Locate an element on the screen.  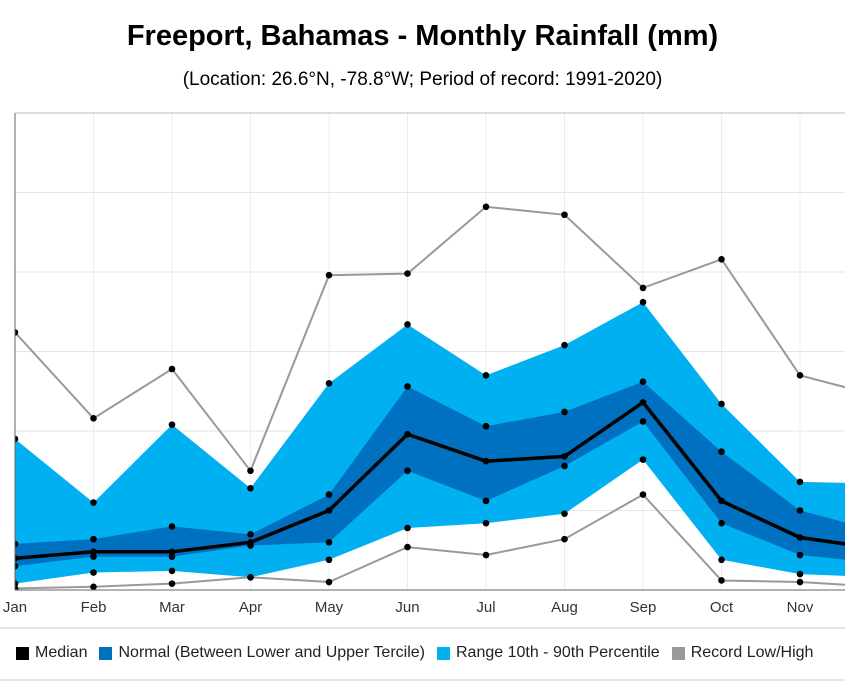
x-tick-label: Nov is located at coordinates (800, 607).